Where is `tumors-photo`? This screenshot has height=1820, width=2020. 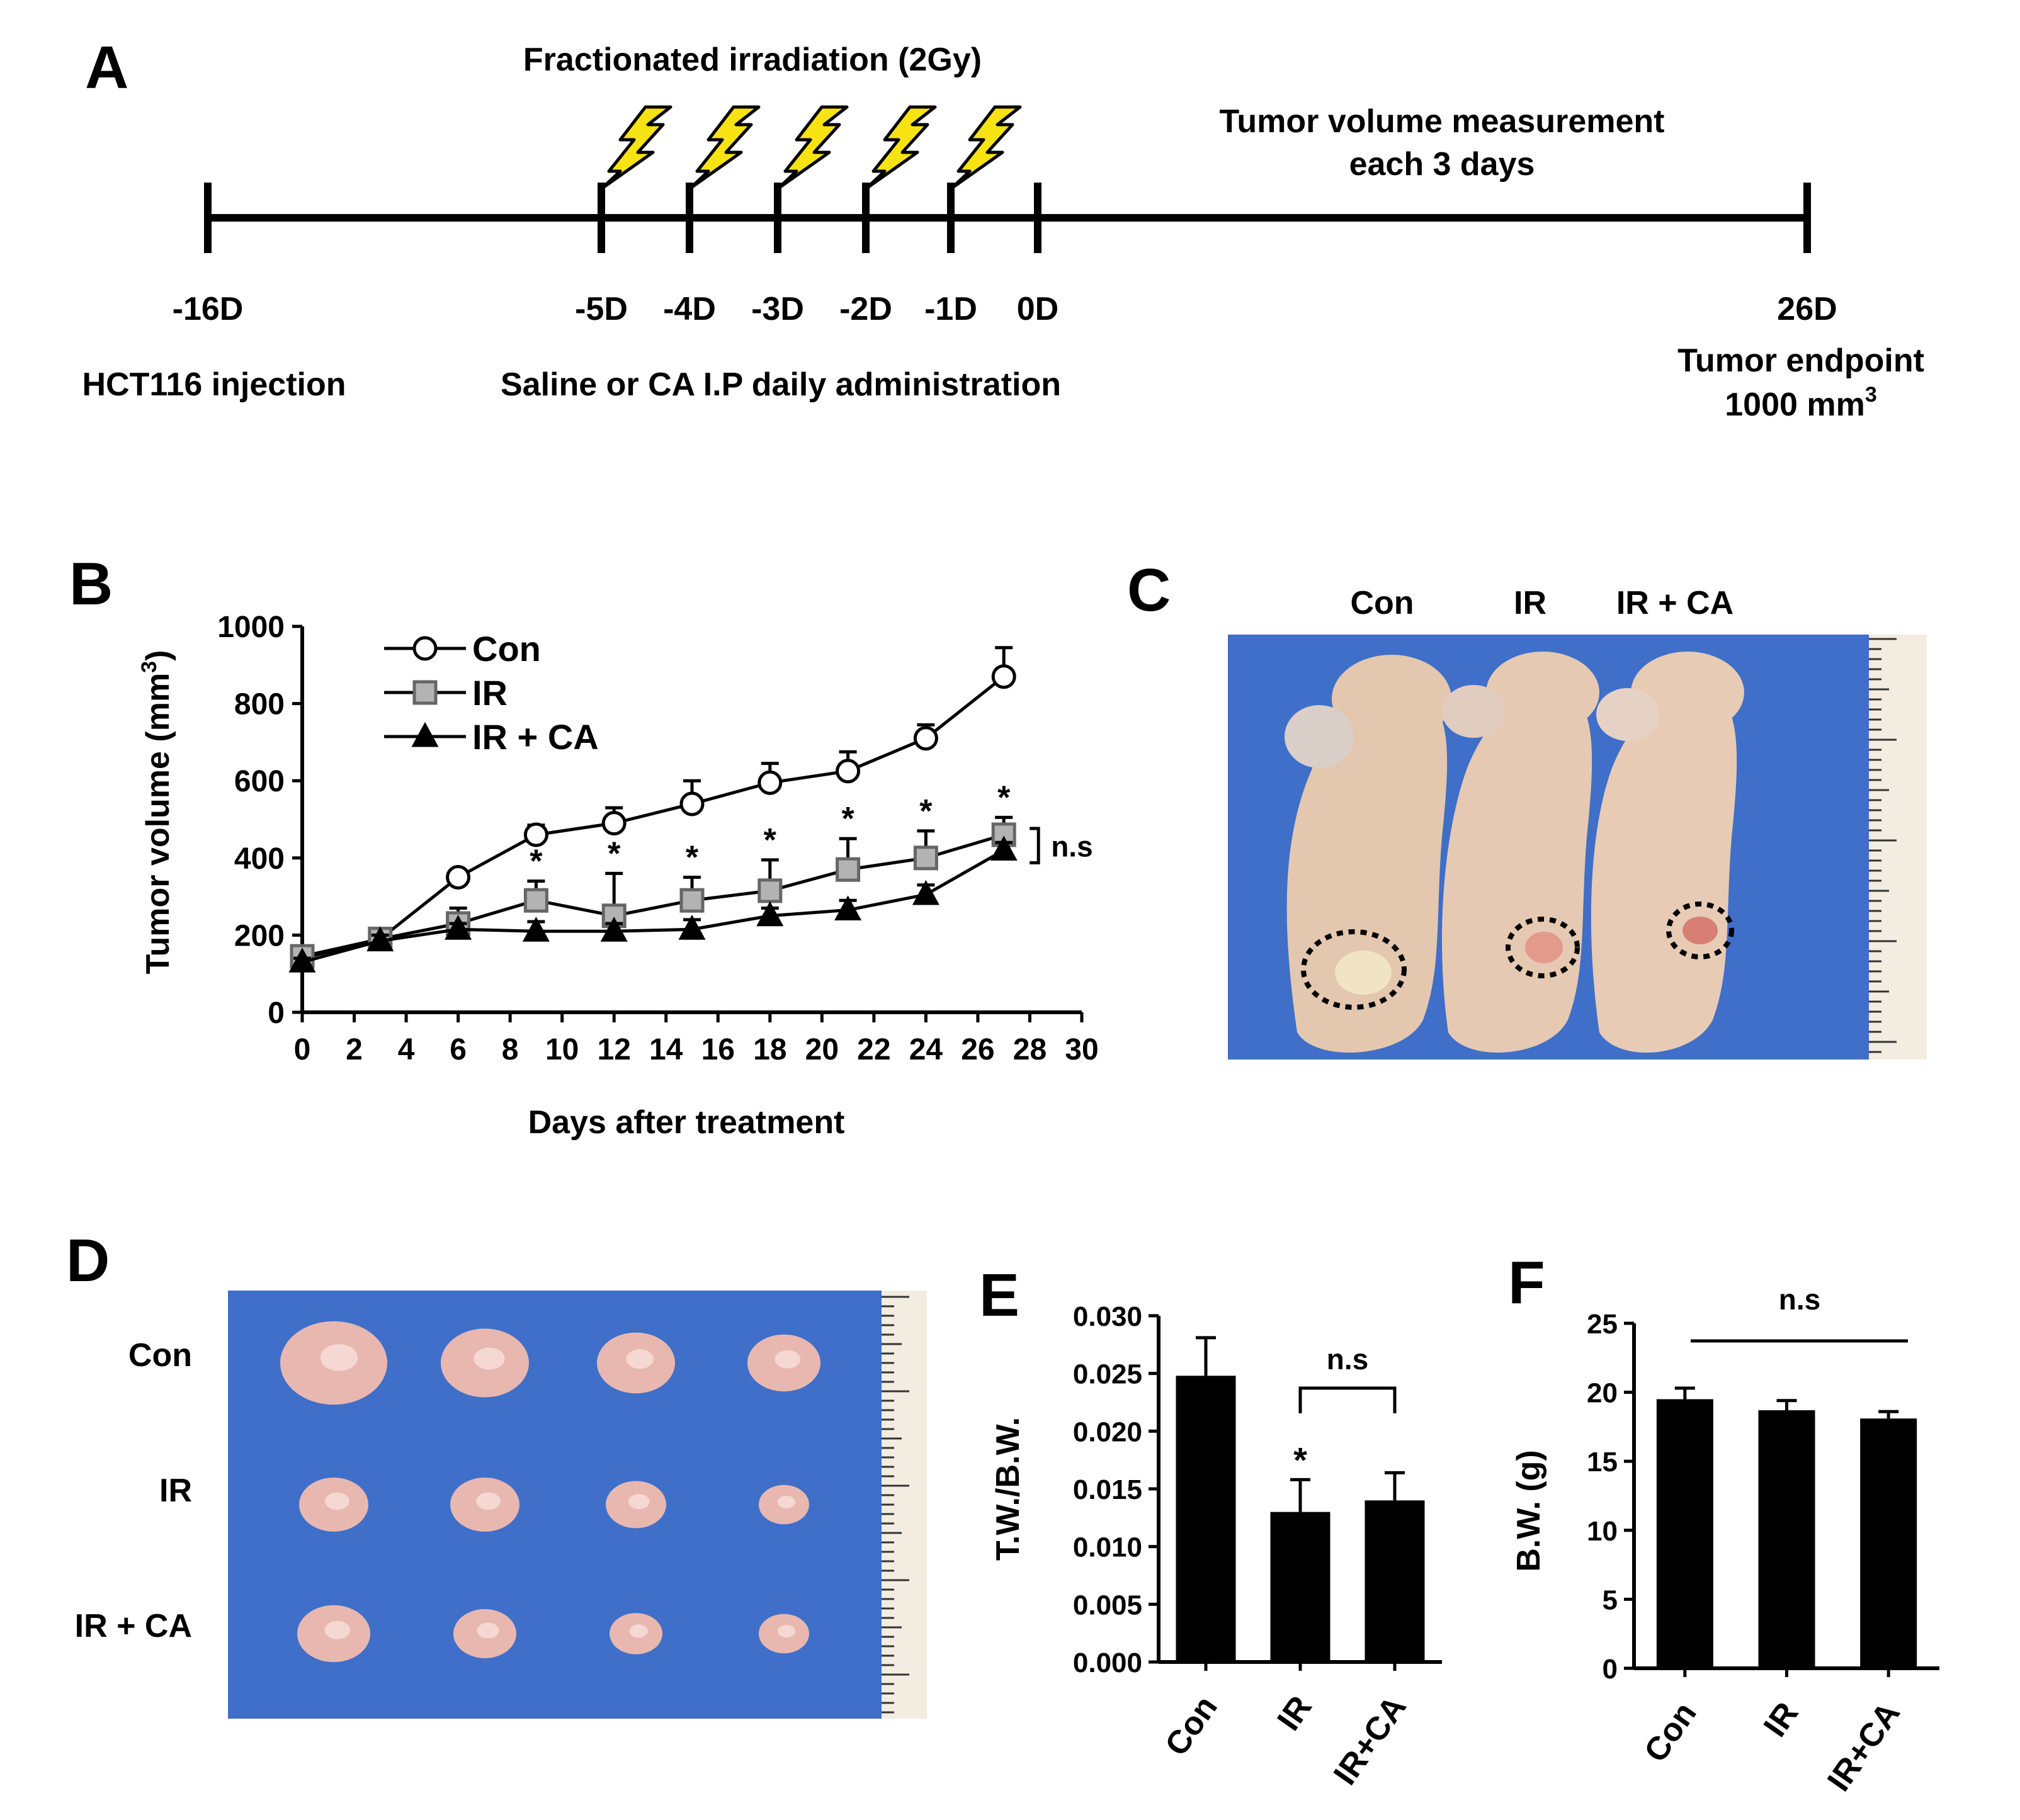
tumors-photo is located at coordinates (577, 1505).